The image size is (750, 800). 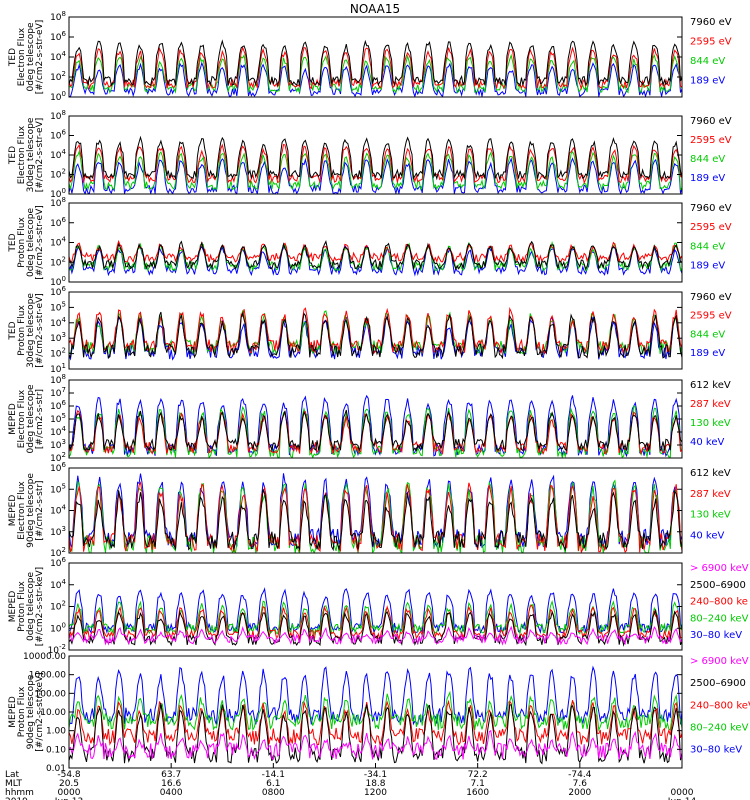 I want to click on y-axis-label: [#/cm2-s-str-keV], so click(x=40, y=606).